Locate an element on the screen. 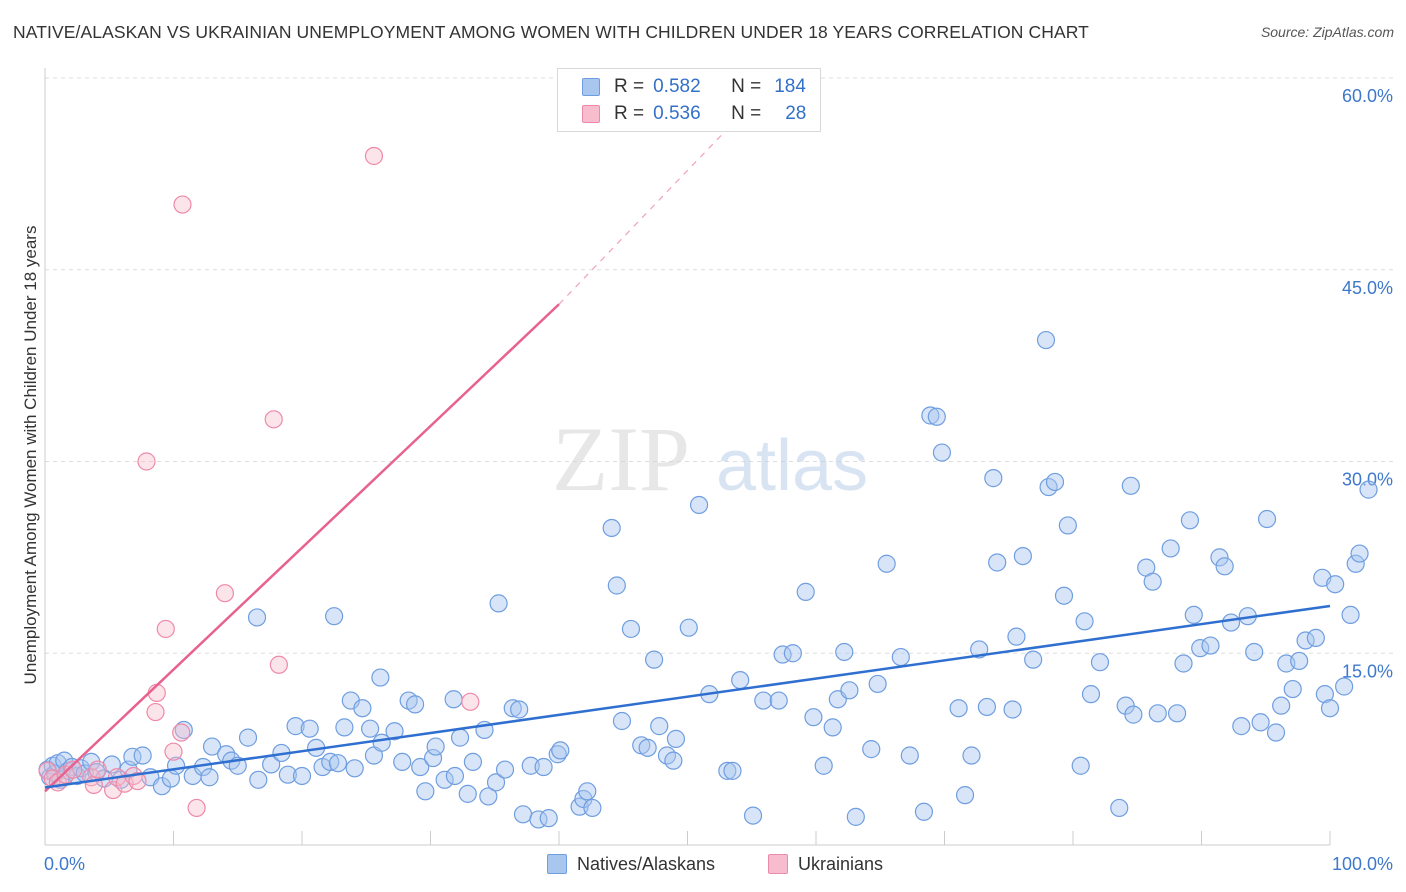 Image resolution: width=1406 pixels, height=892 pixels. source-label: Source: ZipAtlas.com is located at coordinates (1327, 32).